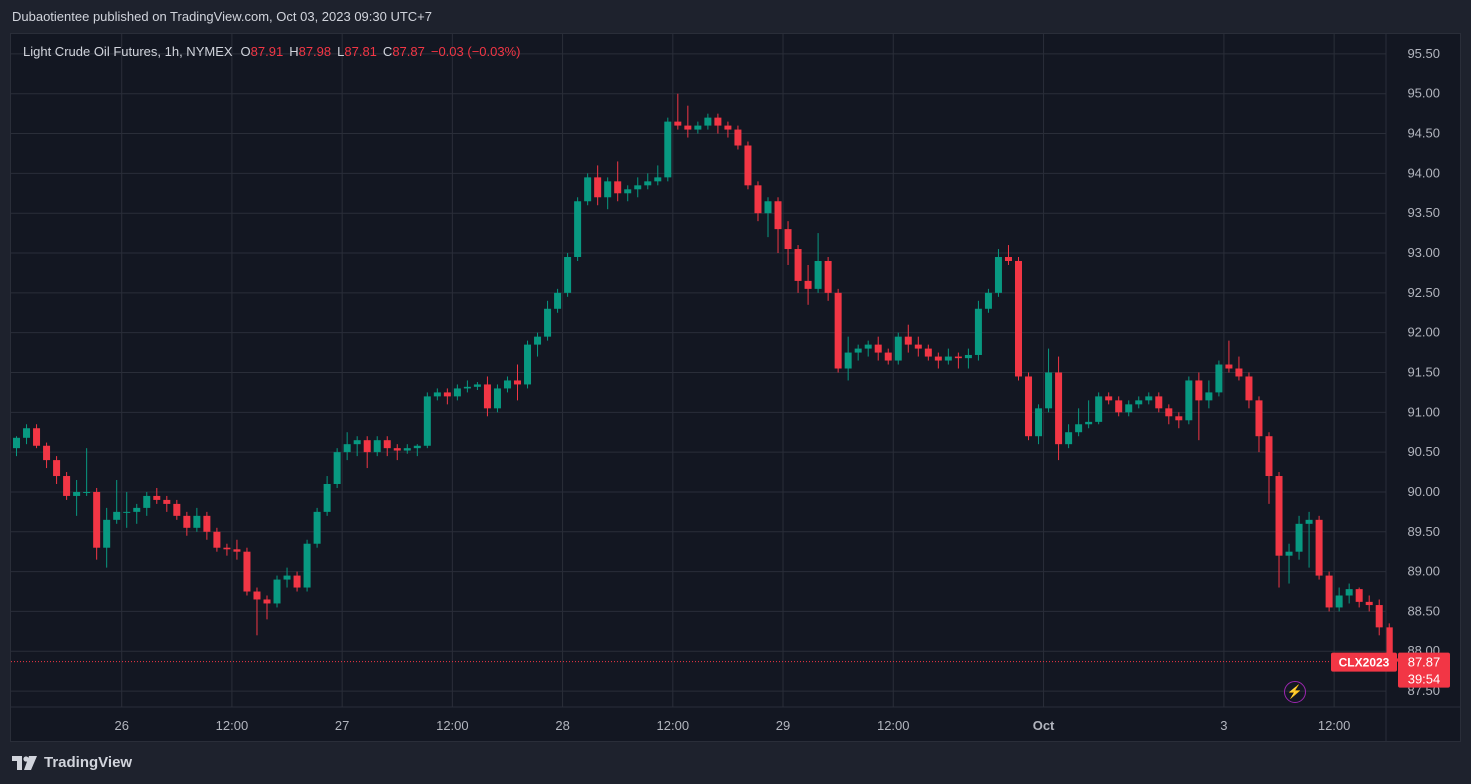 Image resolution: width=1471 pixels, height=784 pixels. I want to click on footer-brand: TradingView, so click(72, 762).